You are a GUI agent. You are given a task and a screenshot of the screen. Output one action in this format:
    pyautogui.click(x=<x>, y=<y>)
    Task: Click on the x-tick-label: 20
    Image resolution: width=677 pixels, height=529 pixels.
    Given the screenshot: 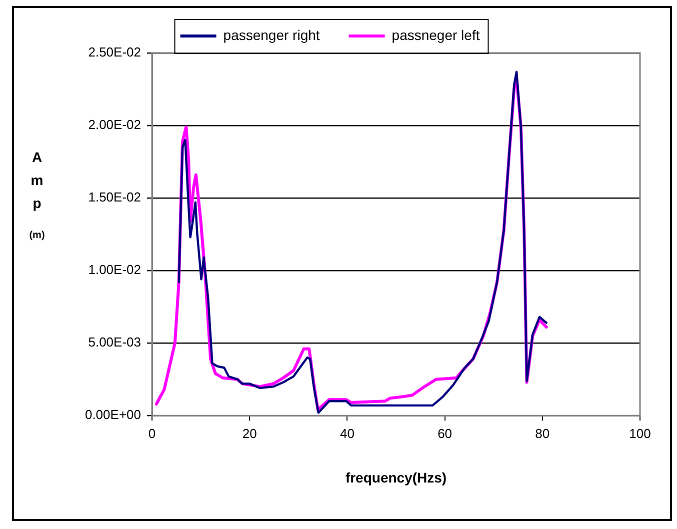 What is the action you would take?
    pyautogui.click(x=249, y=433)
    